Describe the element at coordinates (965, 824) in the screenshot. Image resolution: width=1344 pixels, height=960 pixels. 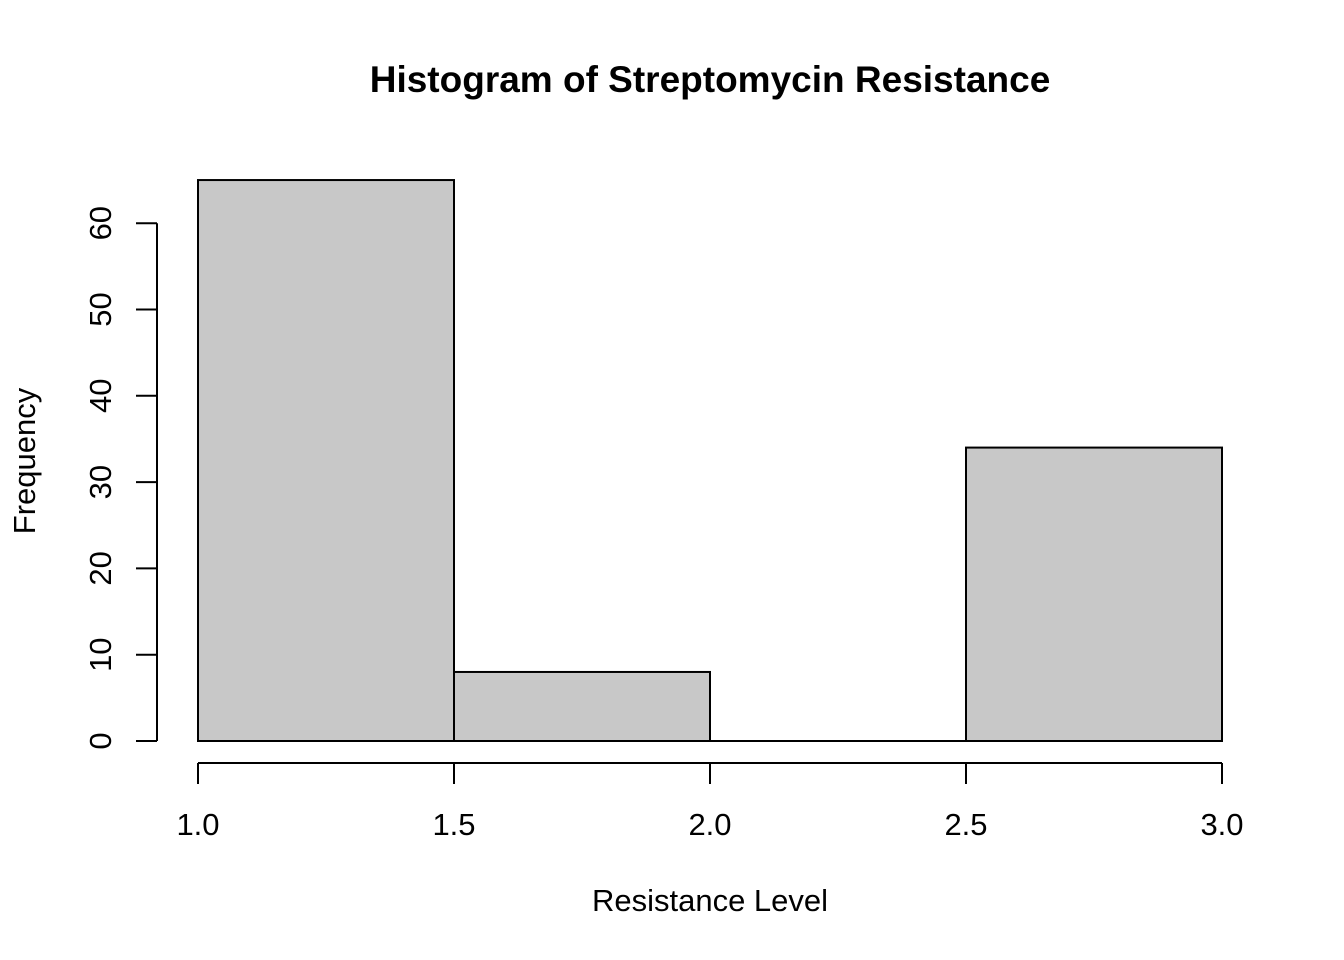
I see `x-tick-label: 2.5` at that location.